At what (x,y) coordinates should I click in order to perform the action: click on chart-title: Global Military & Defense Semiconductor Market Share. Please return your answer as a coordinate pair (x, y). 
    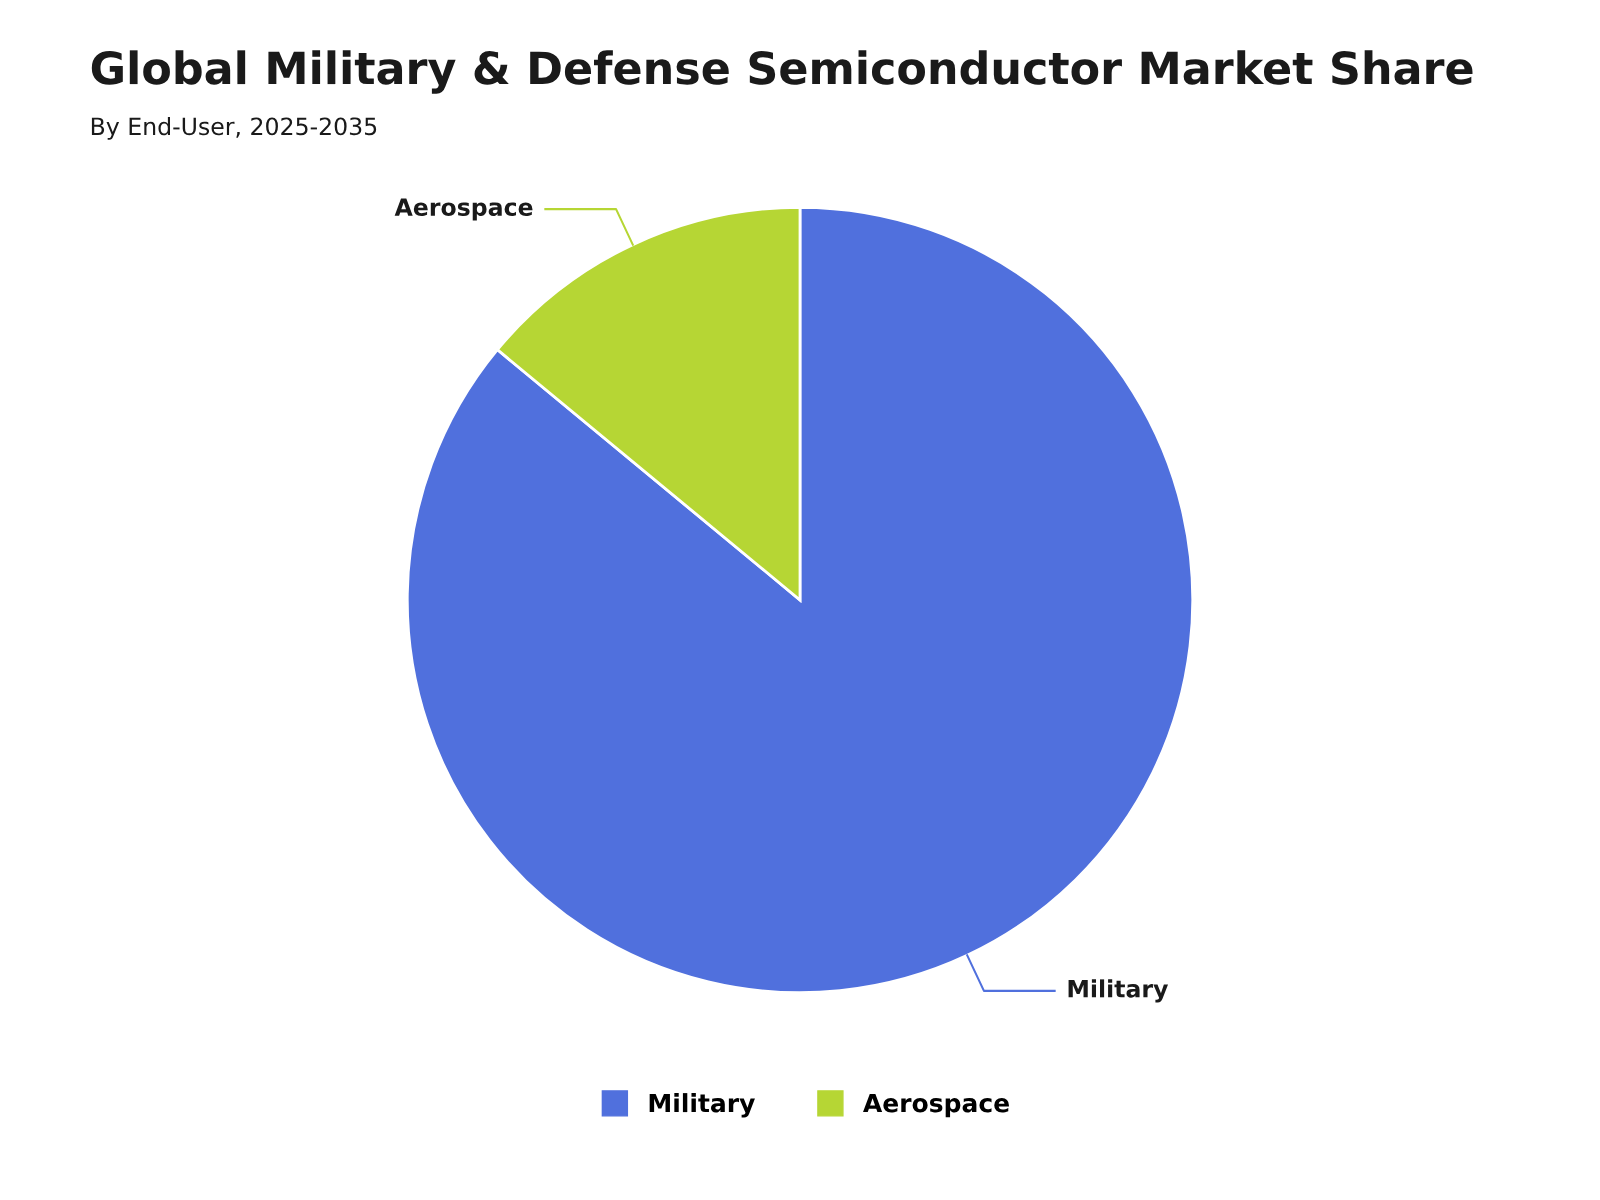
    Looking at the image, I should click on (782, 72).